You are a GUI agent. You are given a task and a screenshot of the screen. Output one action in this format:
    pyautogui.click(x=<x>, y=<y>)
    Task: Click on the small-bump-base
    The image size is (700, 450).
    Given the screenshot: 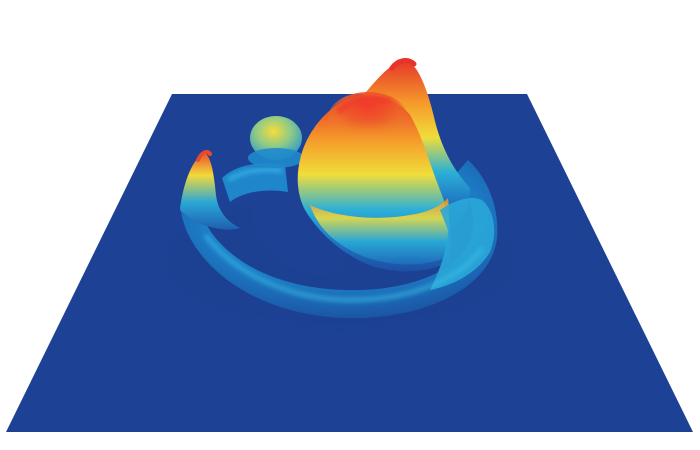 What is the action you would take?
    pyautogui.click(x=276, y=158)
    